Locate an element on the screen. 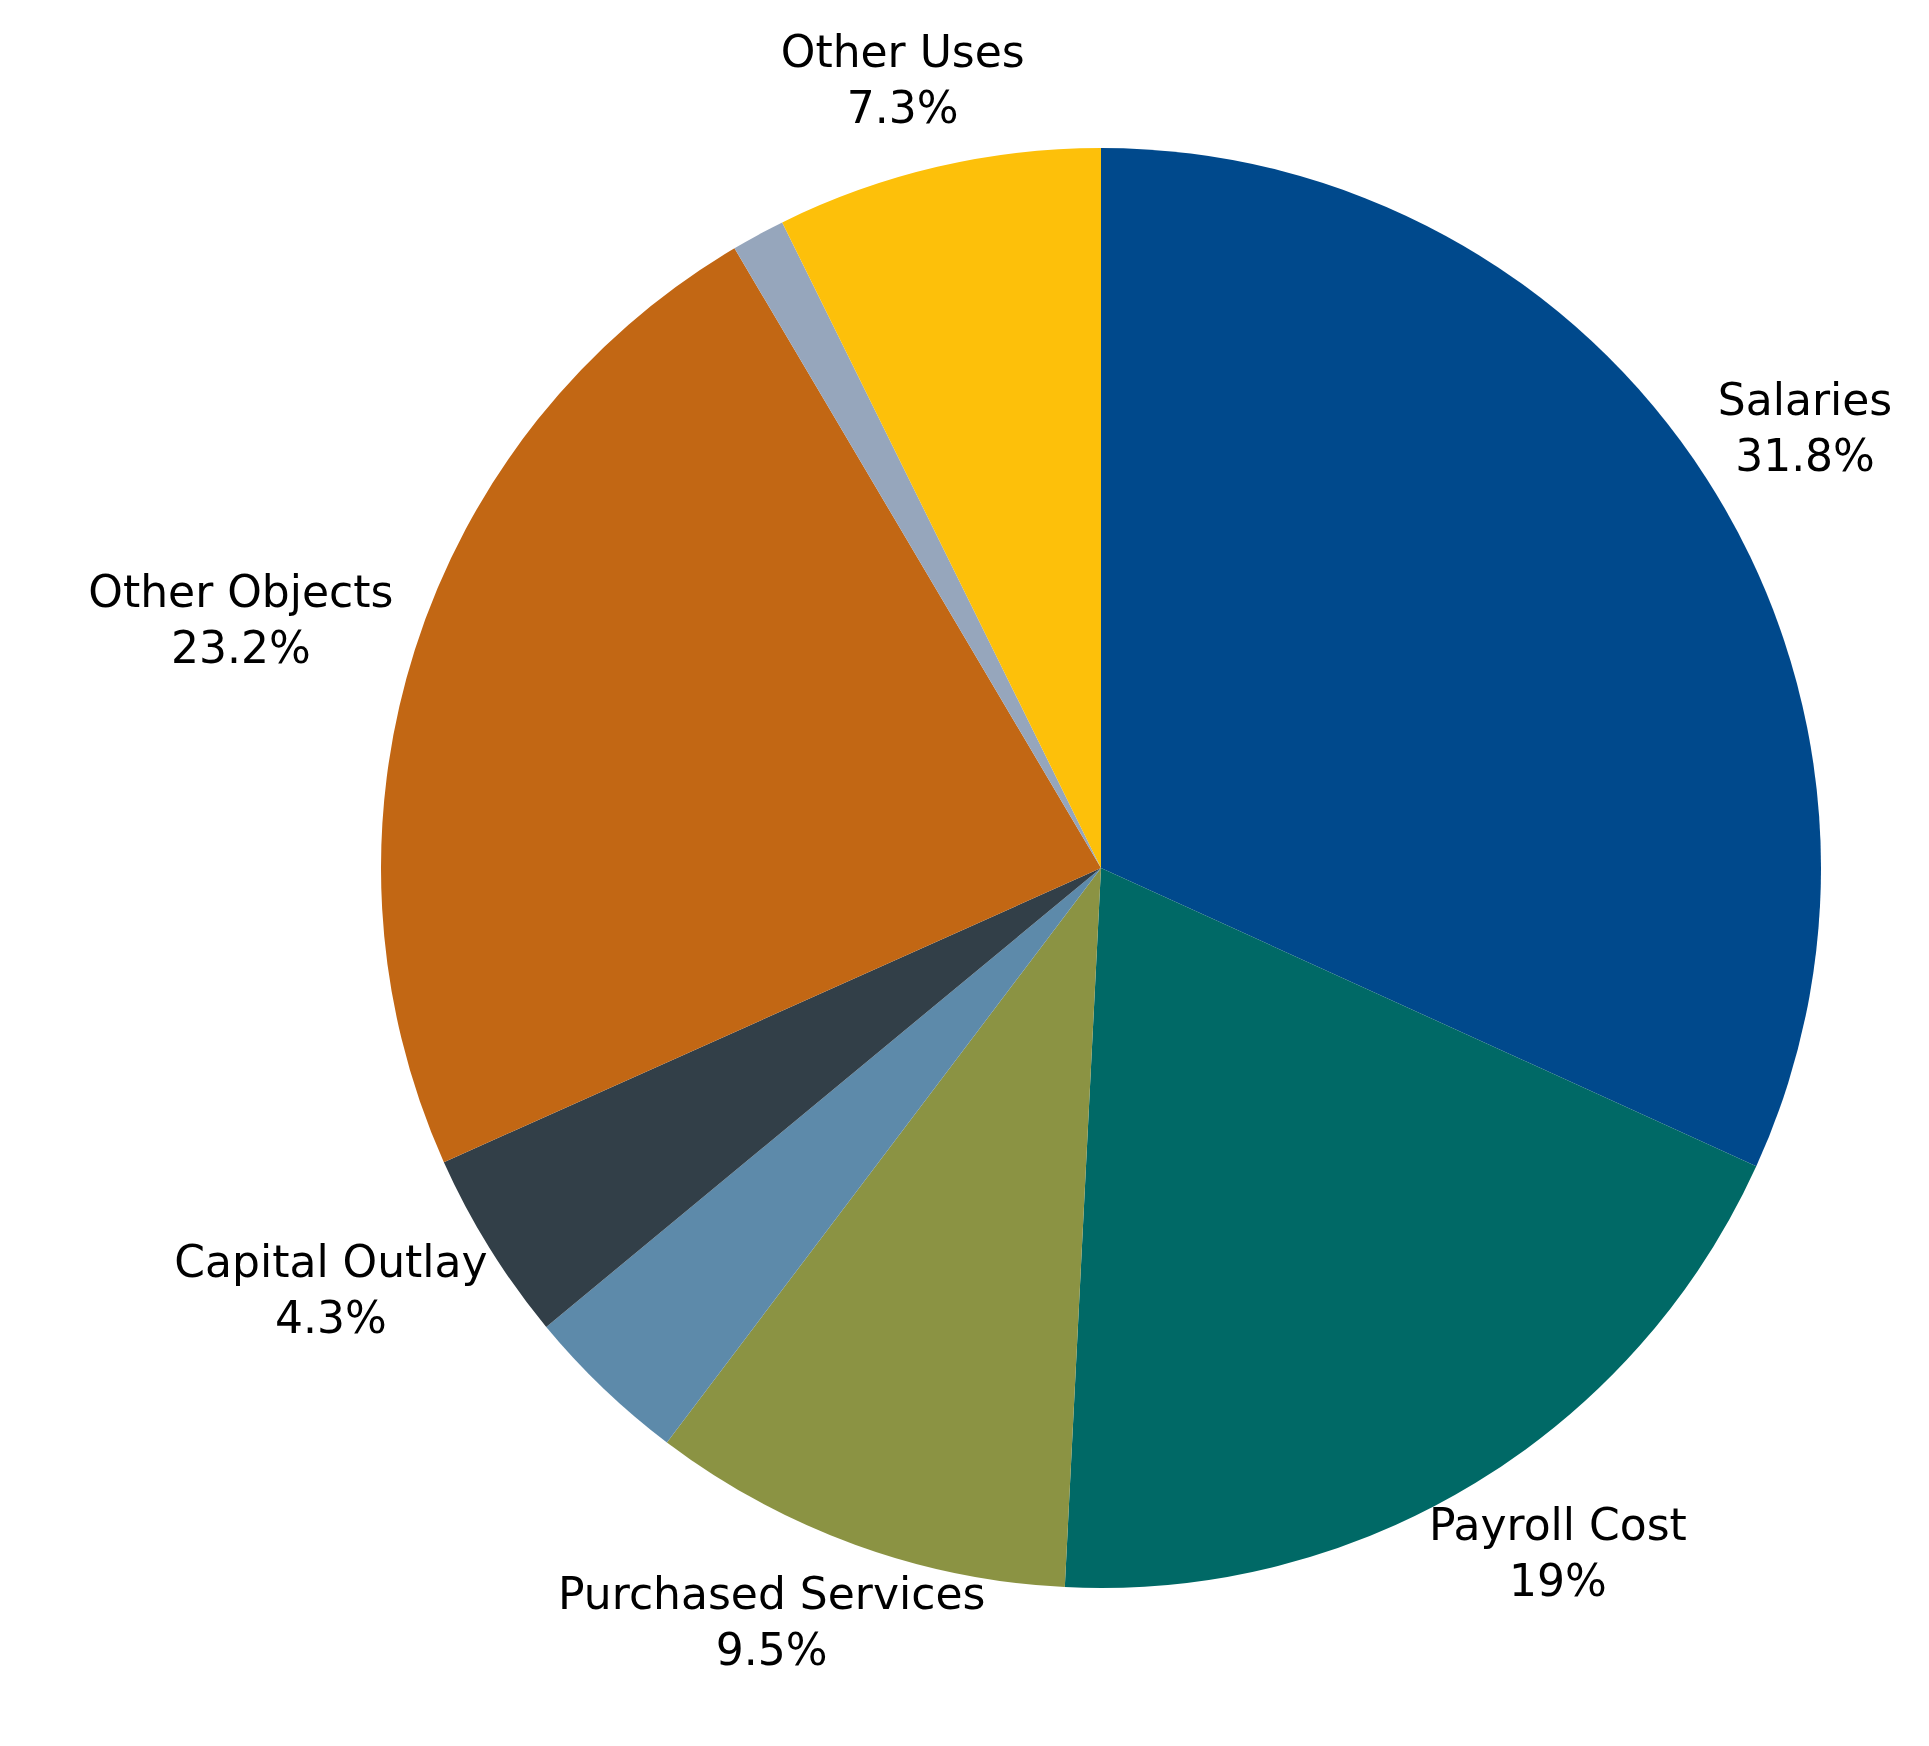 This screenshot has height=1746, width=1929. slice-label: Capital Outlay is located at coordinates (331, 1261).